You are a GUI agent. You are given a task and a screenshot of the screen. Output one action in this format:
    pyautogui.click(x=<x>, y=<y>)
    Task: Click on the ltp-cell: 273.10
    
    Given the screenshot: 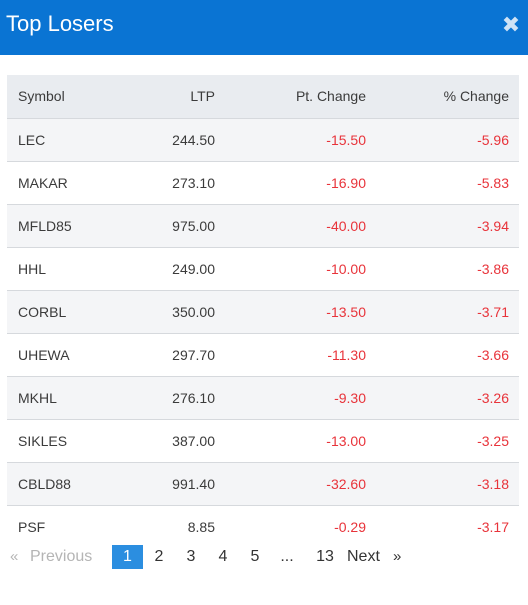 What is the action you would take?
    pyautogui.click(x=193, y=182)
    